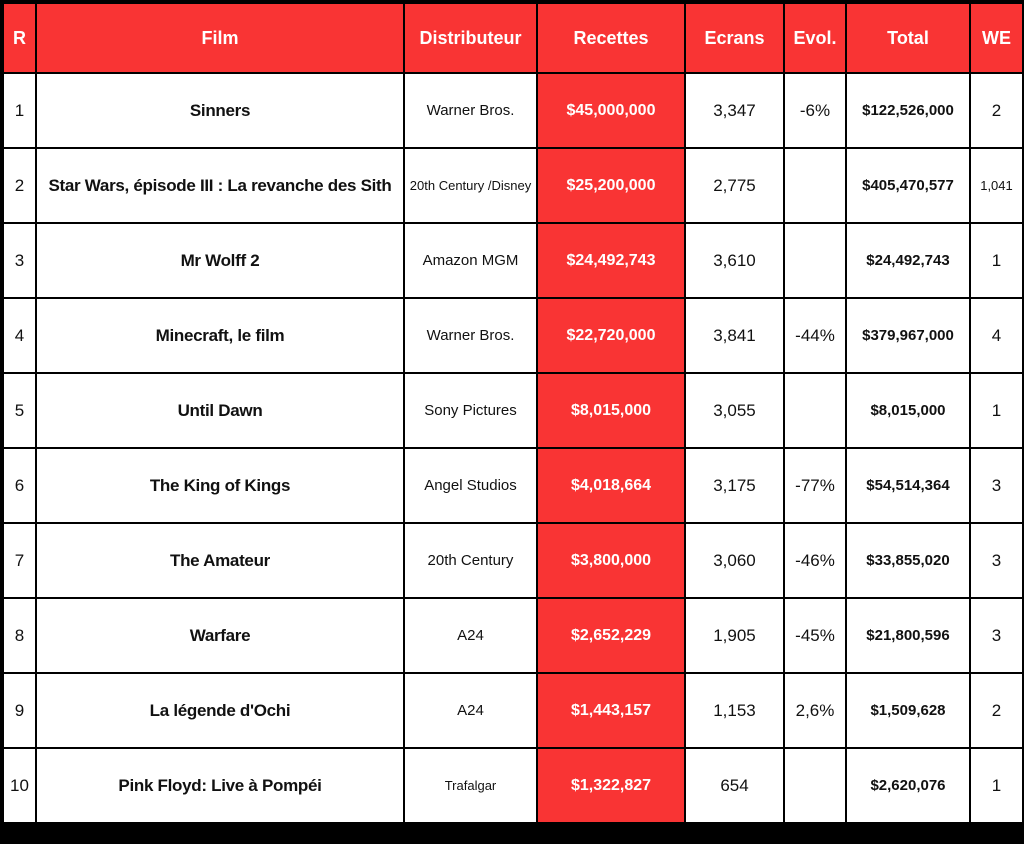 Image resolution: width=1024 pixels, height=844 pixels. What do you see at coordinates (611, 560) in the screenshot?
I see `cell-revenue: $3,800,000` at bounding box center [611, 560].